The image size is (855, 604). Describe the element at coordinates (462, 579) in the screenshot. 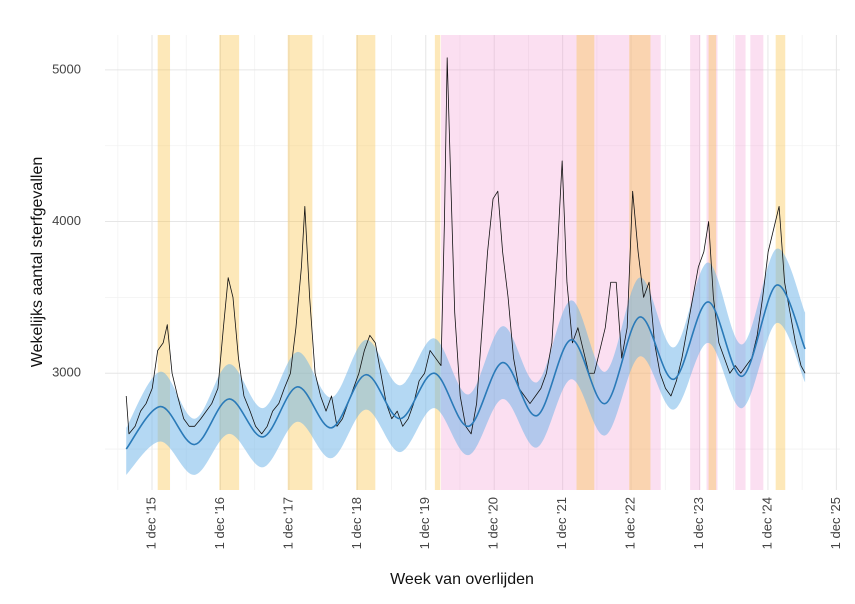

I see `x-axis-title: Week van overlijden` at that location.